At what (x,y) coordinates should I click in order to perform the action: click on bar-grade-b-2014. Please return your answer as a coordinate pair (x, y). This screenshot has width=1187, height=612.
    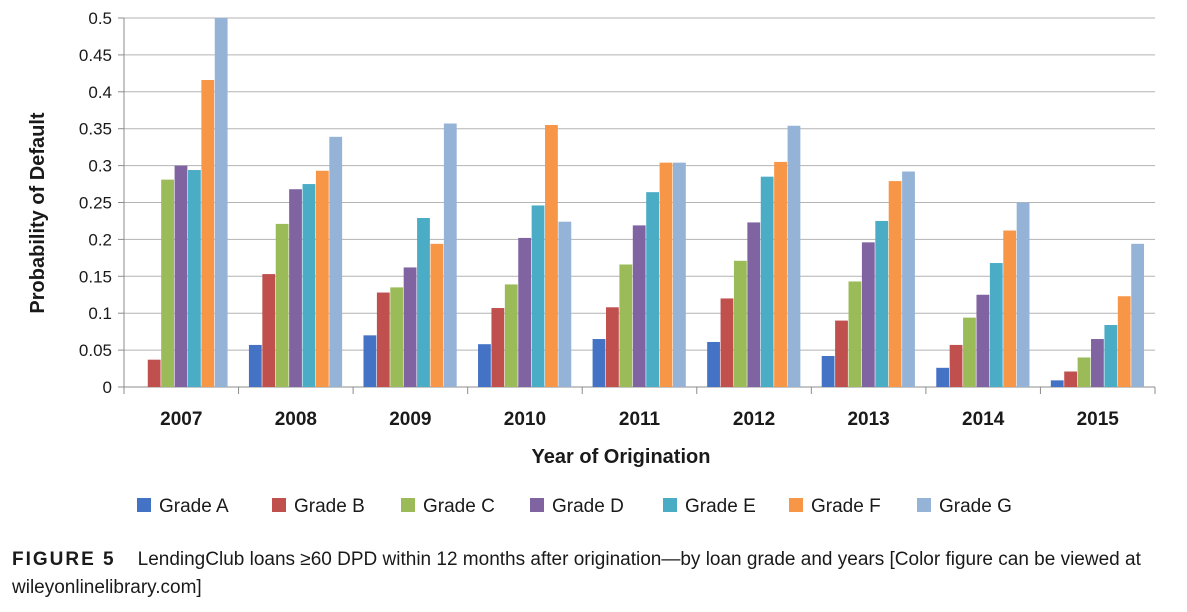
    Looking at the image, I should click on (956, 365).